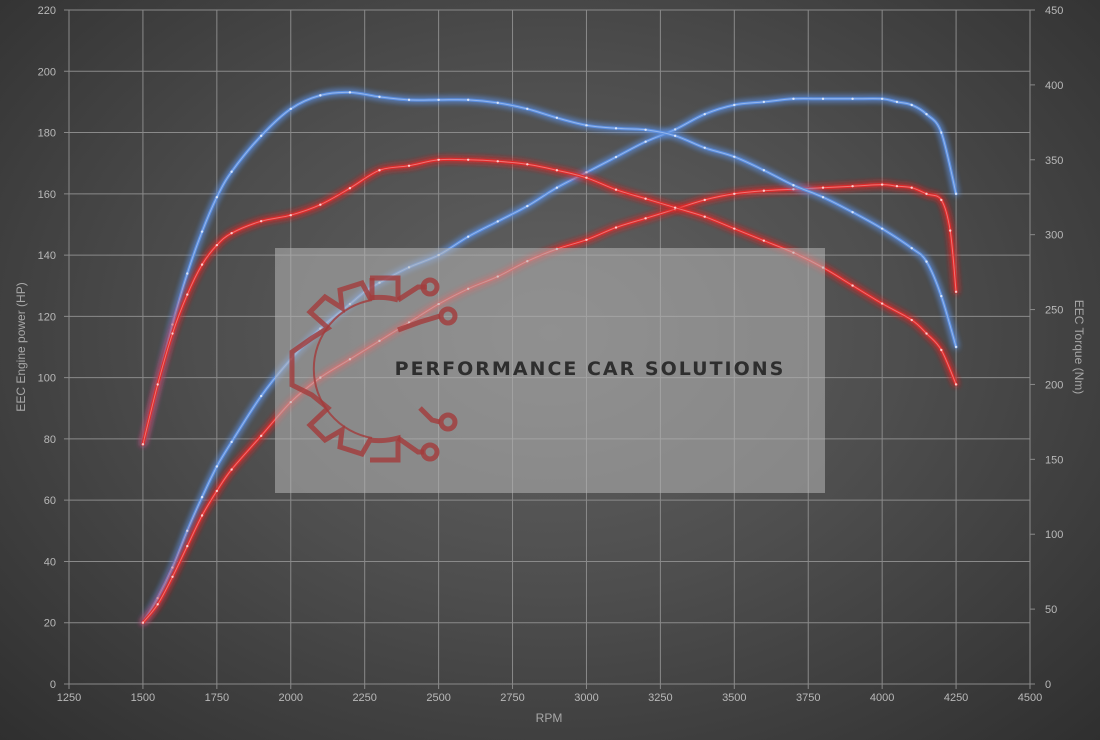 Image resolution: width=1100 pixels, height=740 pixels. Describe the element at coordinates (50, 501) in the screenshot. I see `left-y-tick-label: 60` at that location.